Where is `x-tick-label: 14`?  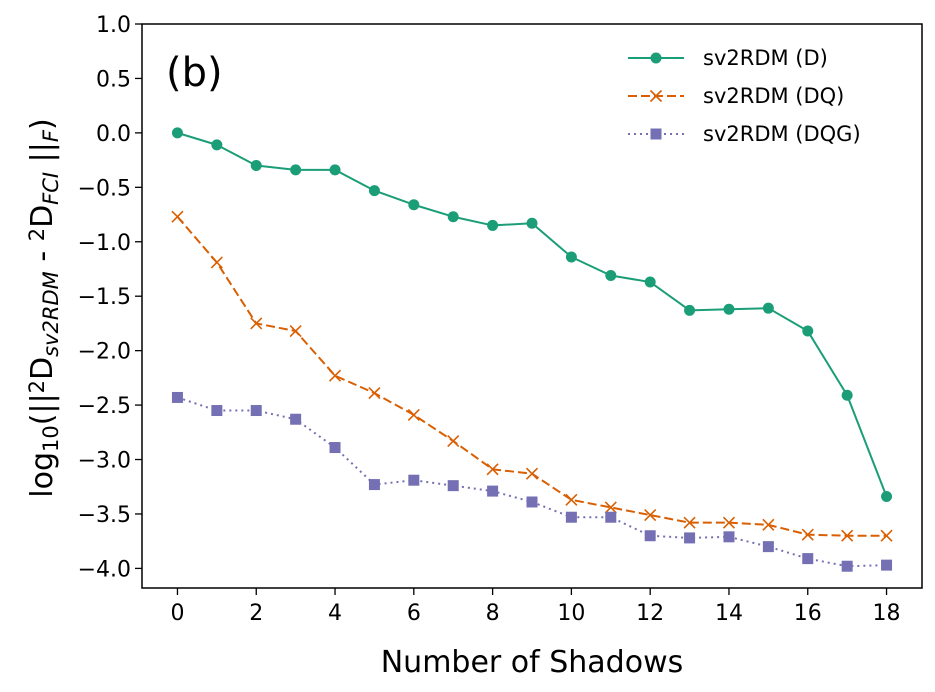
x-tick-label: 14 is located at coordinates (729, 613).